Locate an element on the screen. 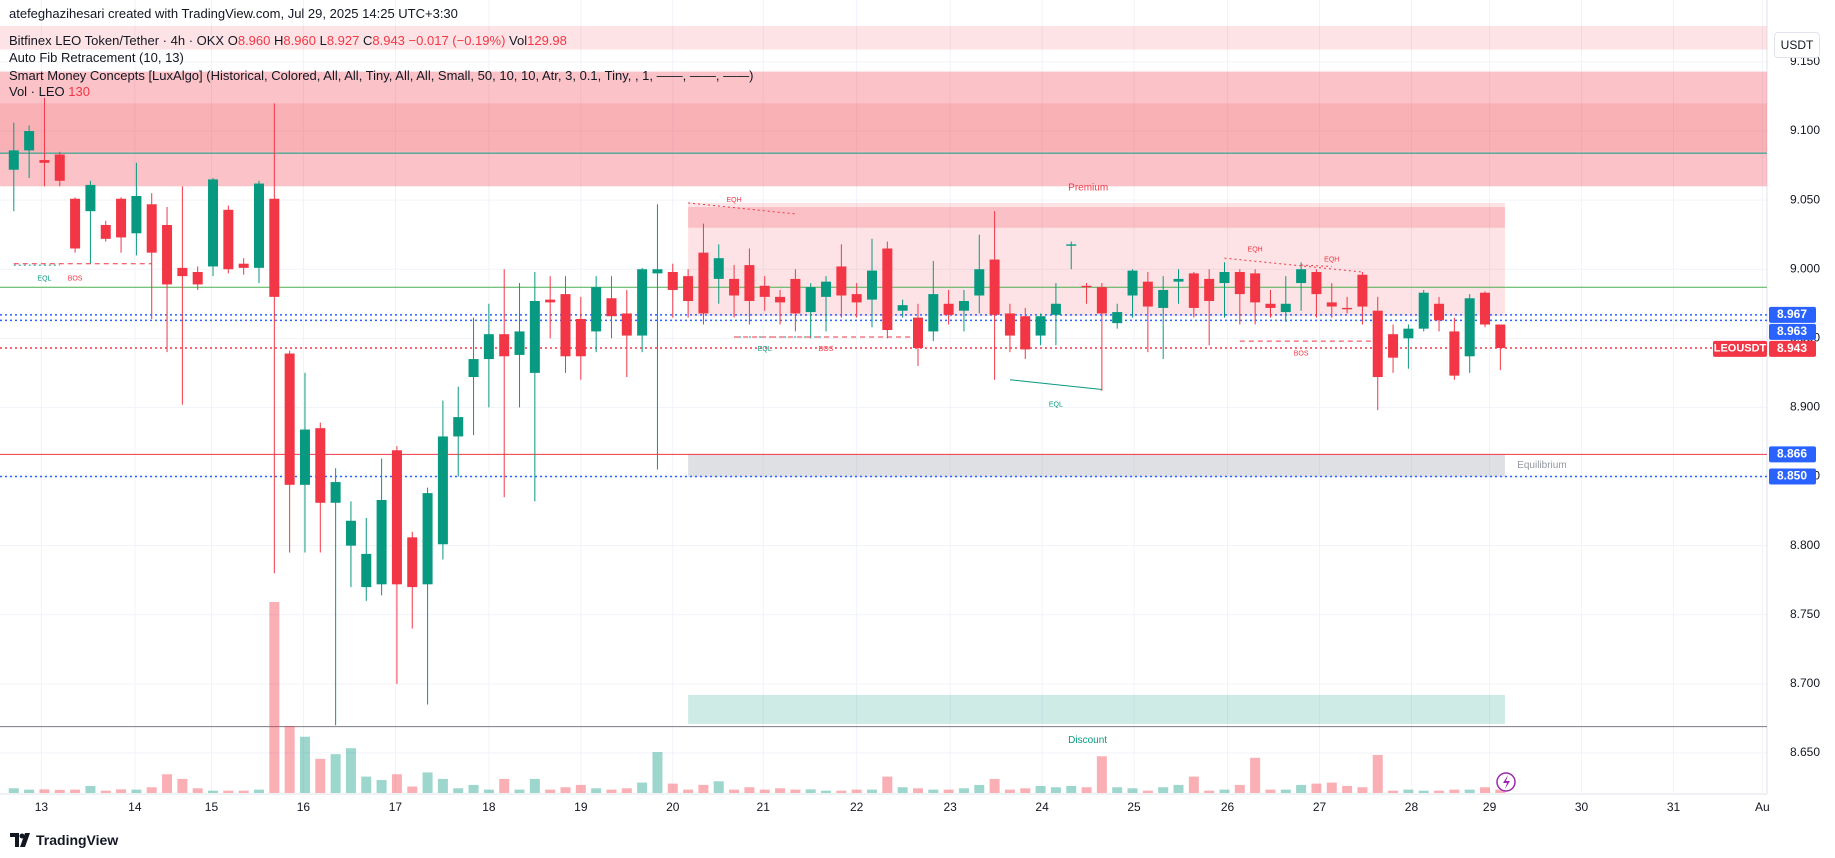 This screenshot has width=1835, height=858. structure-label: BOS is located at coordinates (1301, 353).